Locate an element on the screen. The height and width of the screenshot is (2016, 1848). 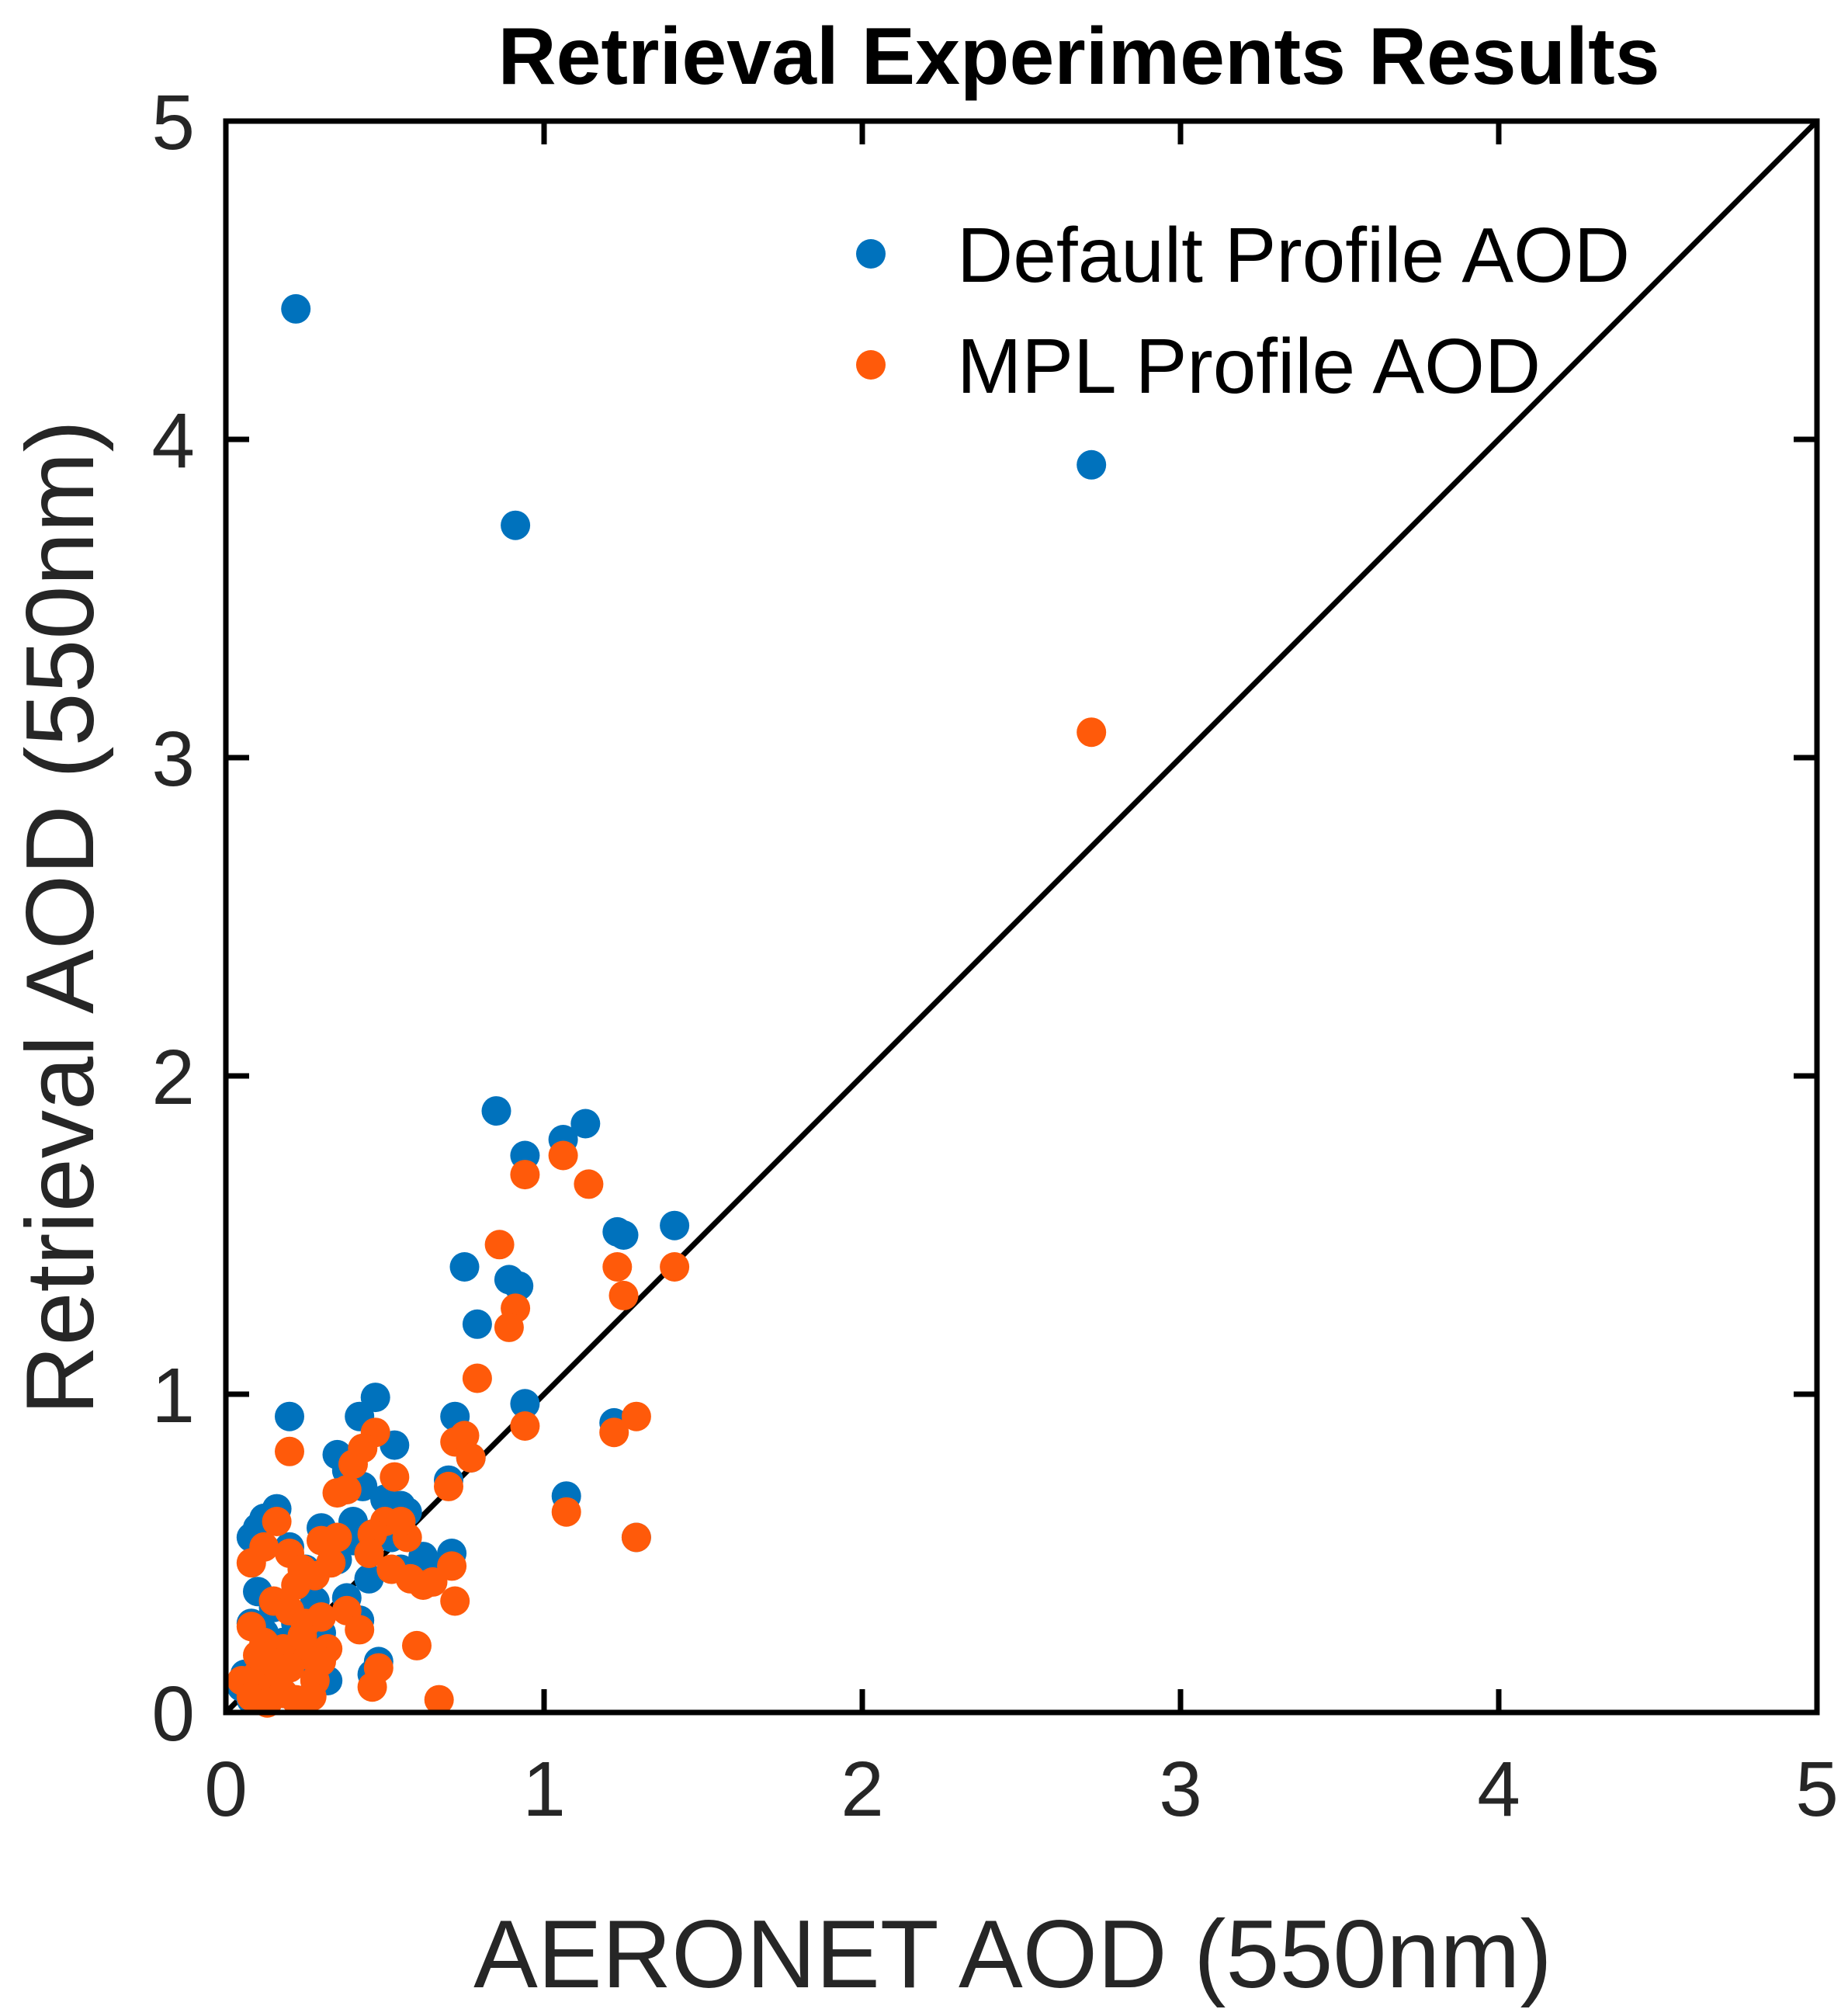
chart-title: Retrieval Experiments Results is located at coordinates (1078, 57).